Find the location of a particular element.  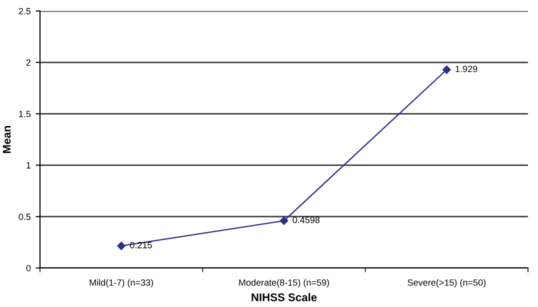

x-tick-label: Severe(>15) (n=50) is located at coordinates (447, 283).